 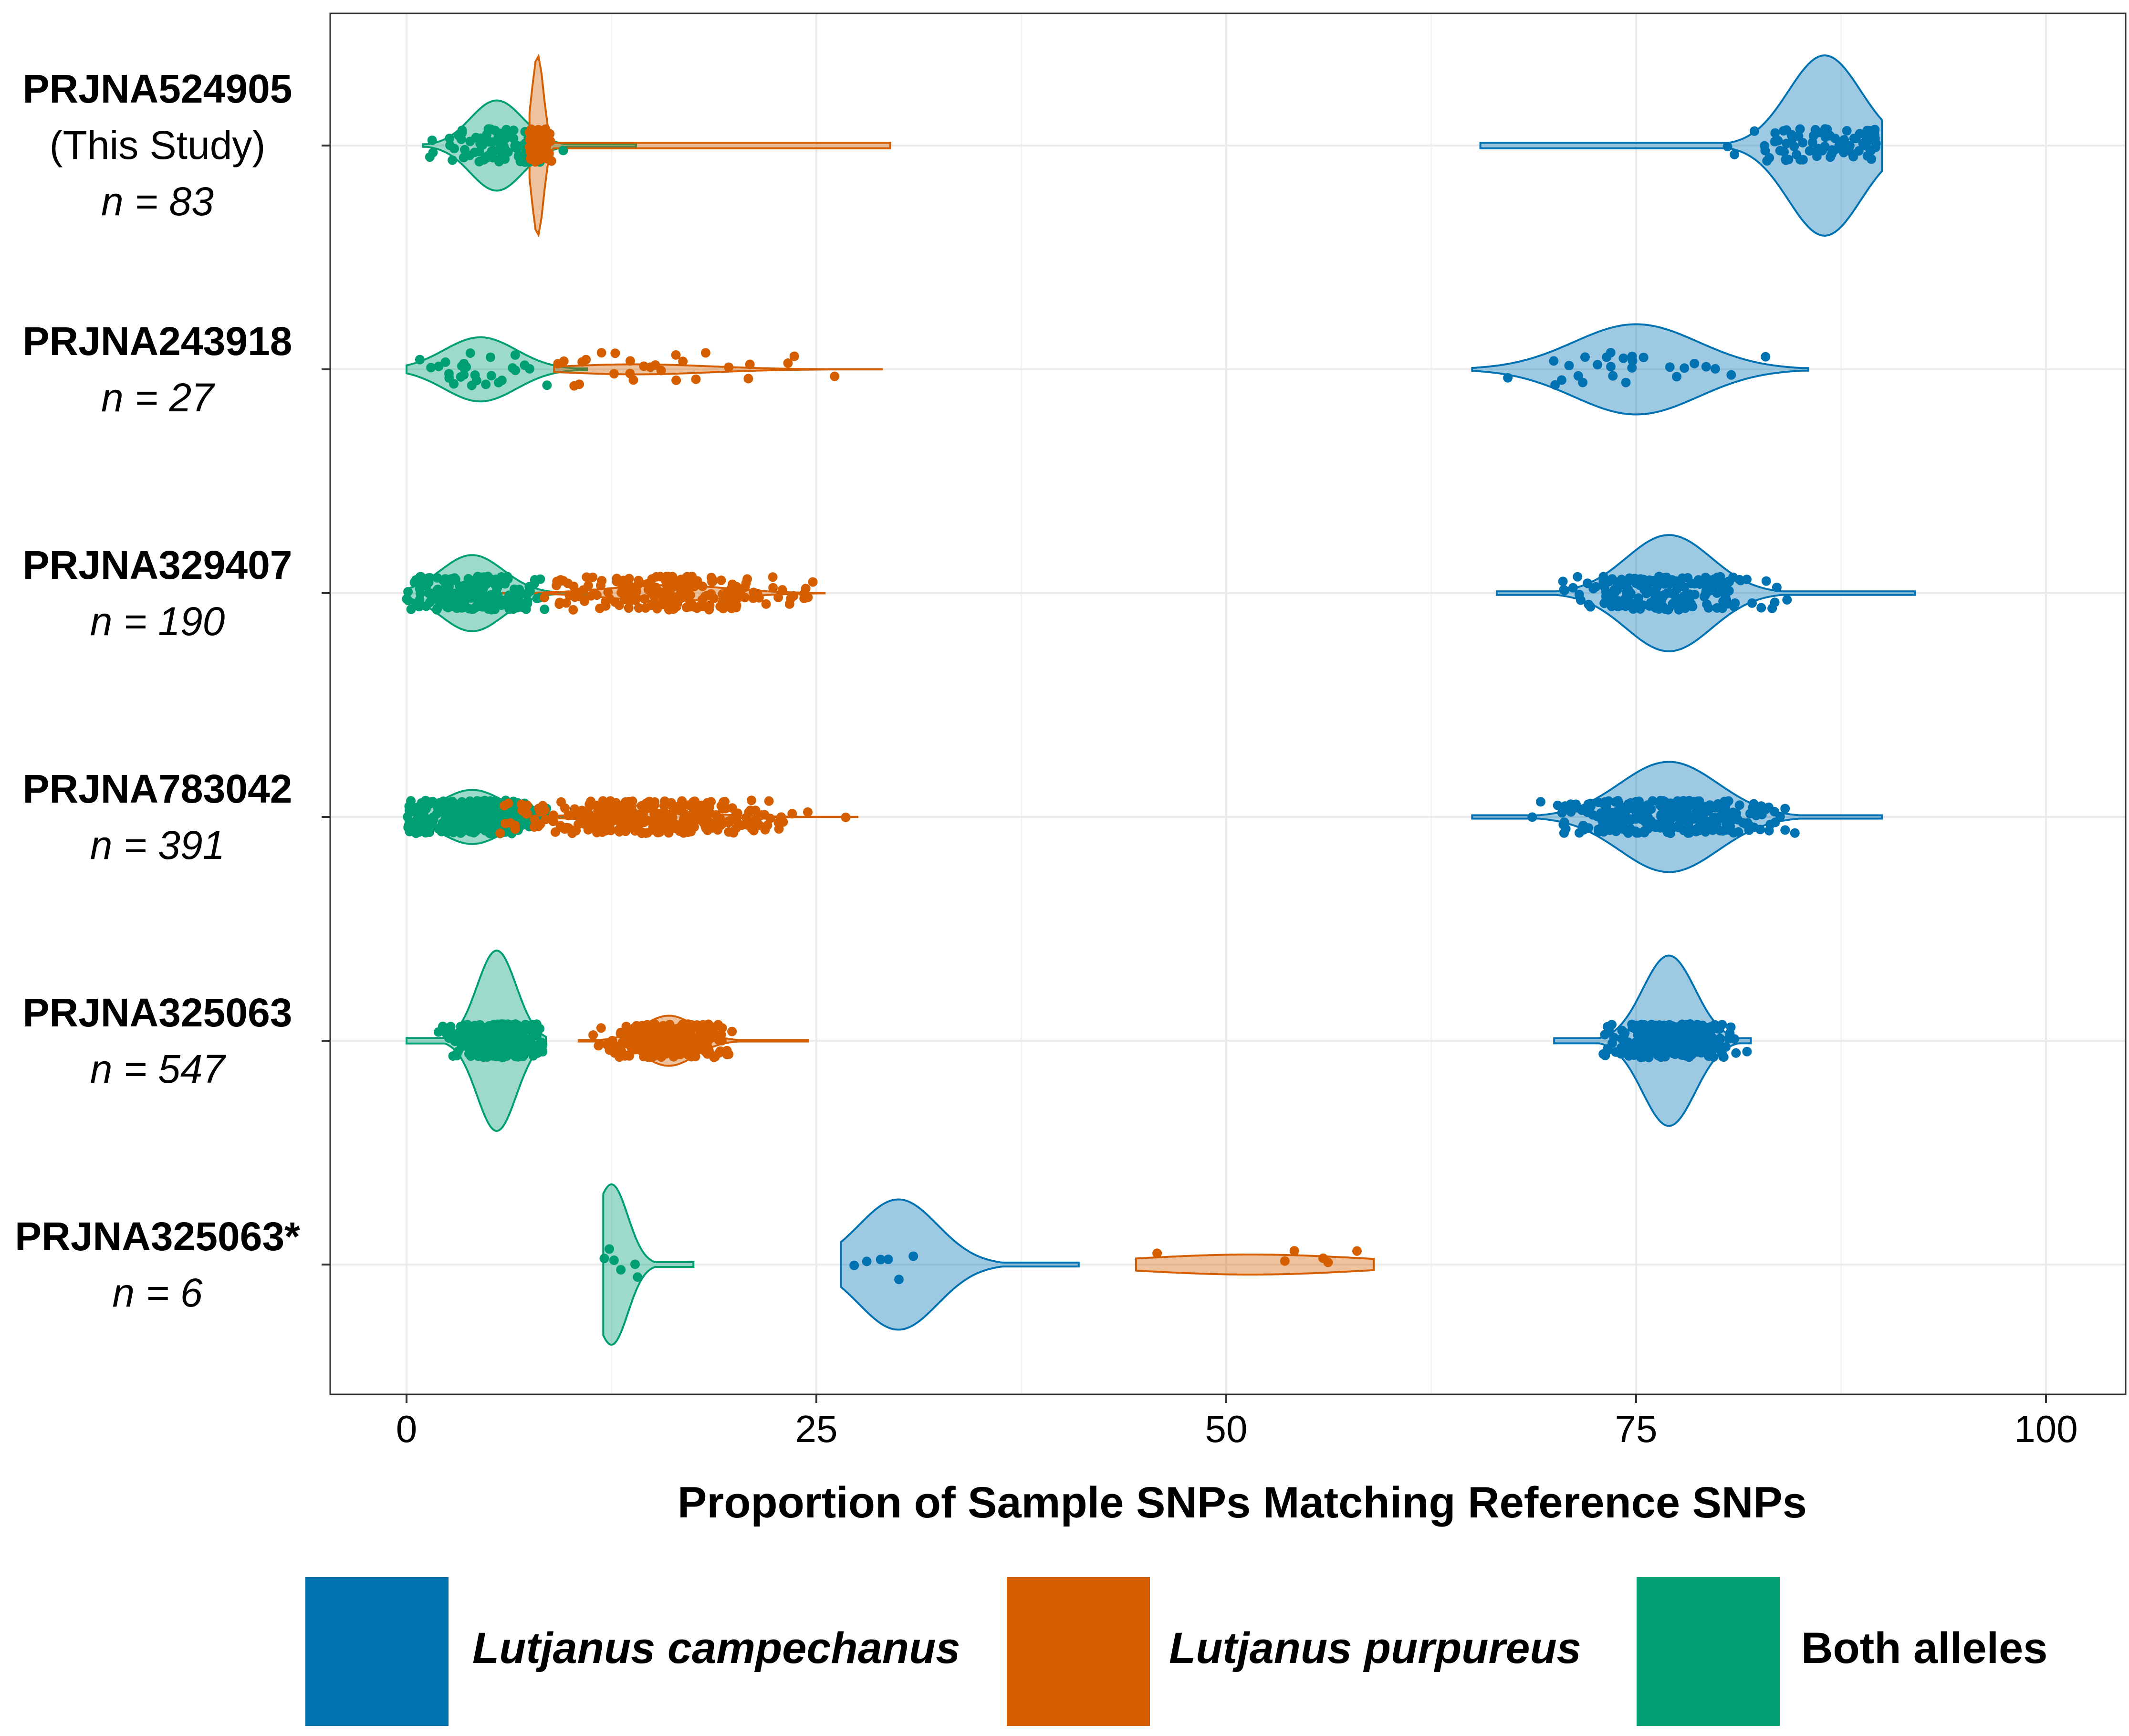 I want to click on row-label: PRJNA524905, so click(x=157, y=88).